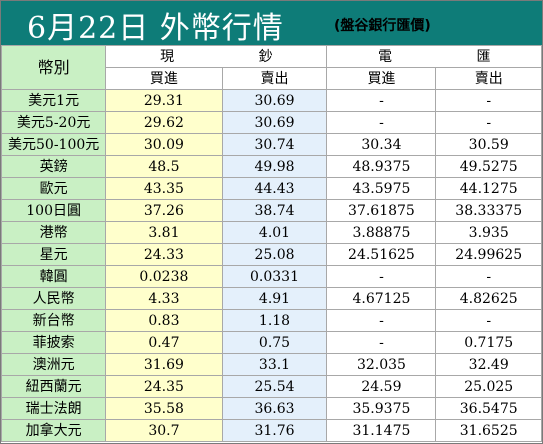 The height and width of the screenshot is (444, 543). I want to click on table-row: 新台幣 0.83 1.18- -, so click(271, 320).